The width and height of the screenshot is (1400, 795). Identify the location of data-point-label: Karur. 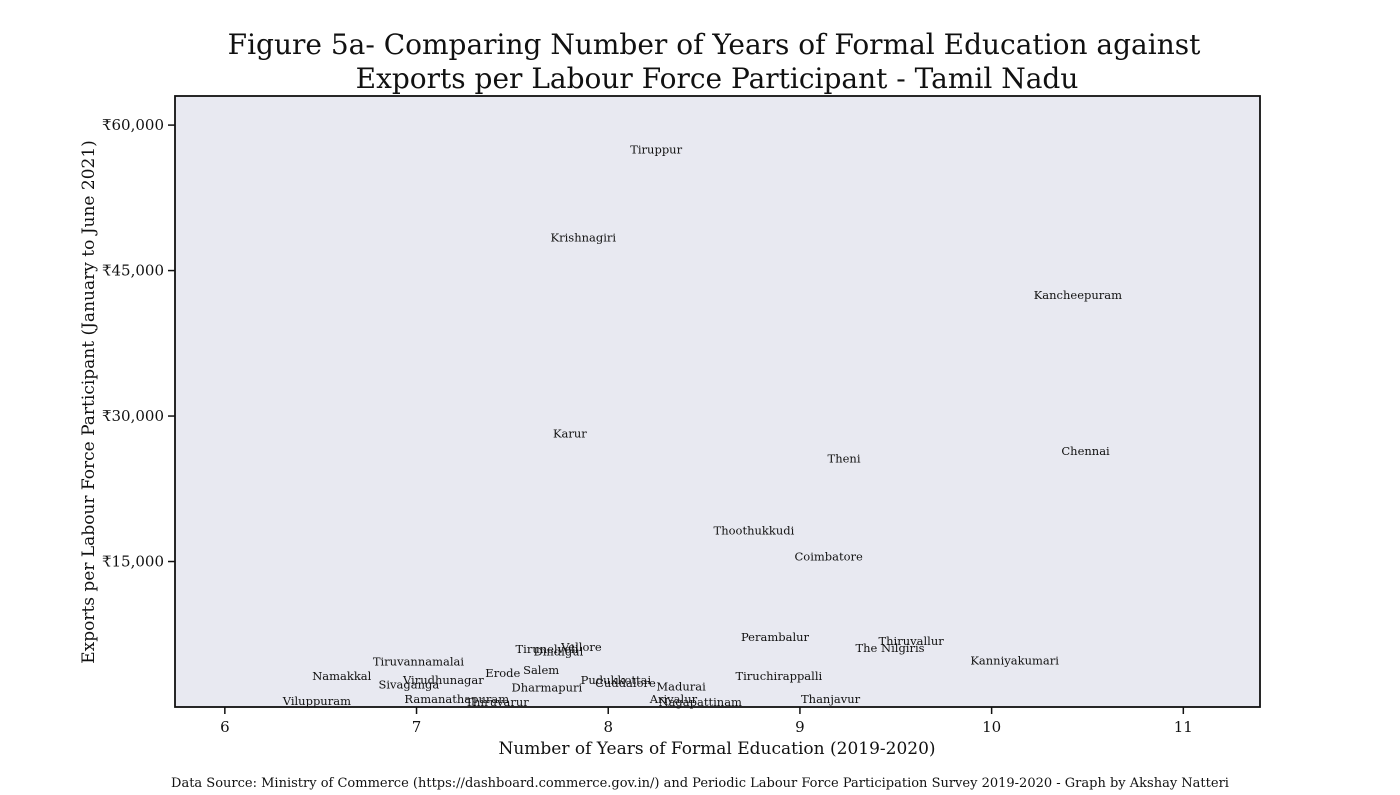
(570, 434).